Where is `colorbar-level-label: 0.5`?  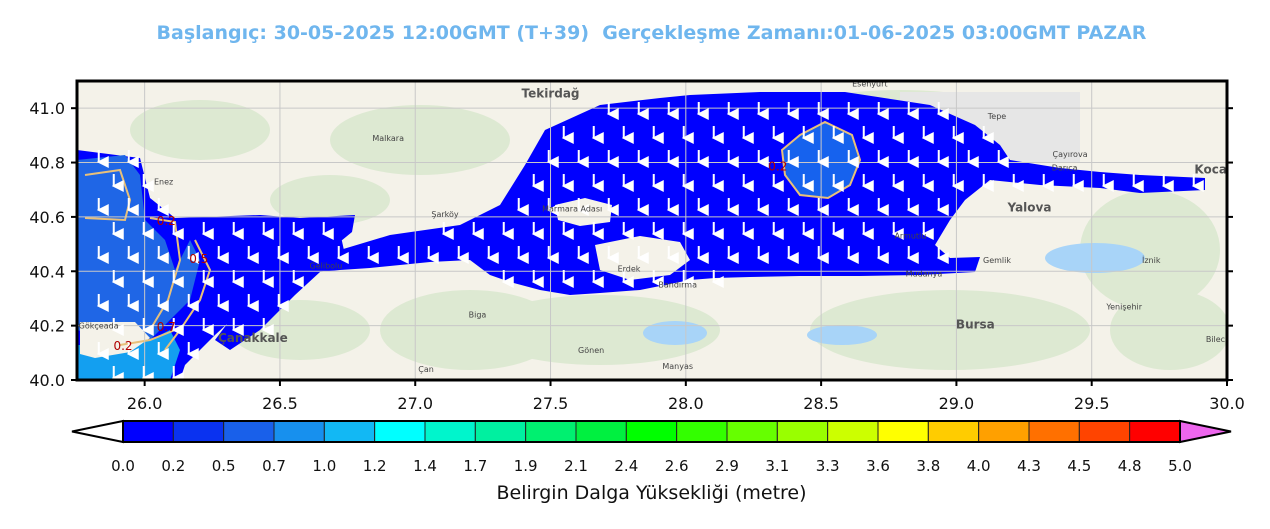 colorbar-level-label: 0.5 is located at coordinates (224, 466).